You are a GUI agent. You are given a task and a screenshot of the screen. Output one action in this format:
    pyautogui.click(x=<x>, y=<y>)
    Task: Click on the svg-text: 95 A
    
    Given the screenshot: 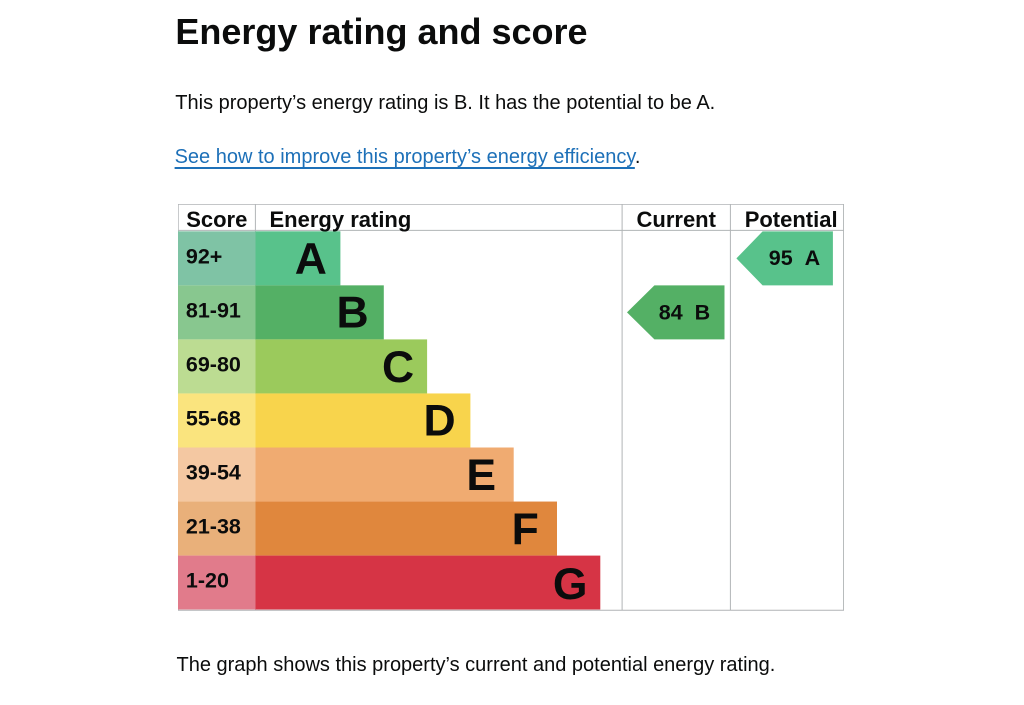 What is the action you would take?
    pyautogui.click(x=794, y=258)
    